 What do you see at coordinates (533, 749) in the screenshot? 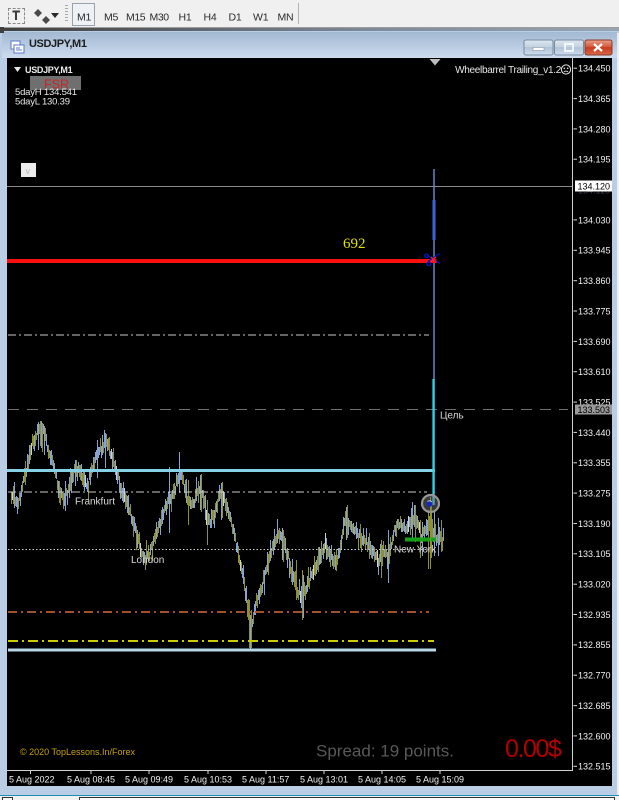
I see `svg-text: 0.00$` at bounding box center [533, 749].